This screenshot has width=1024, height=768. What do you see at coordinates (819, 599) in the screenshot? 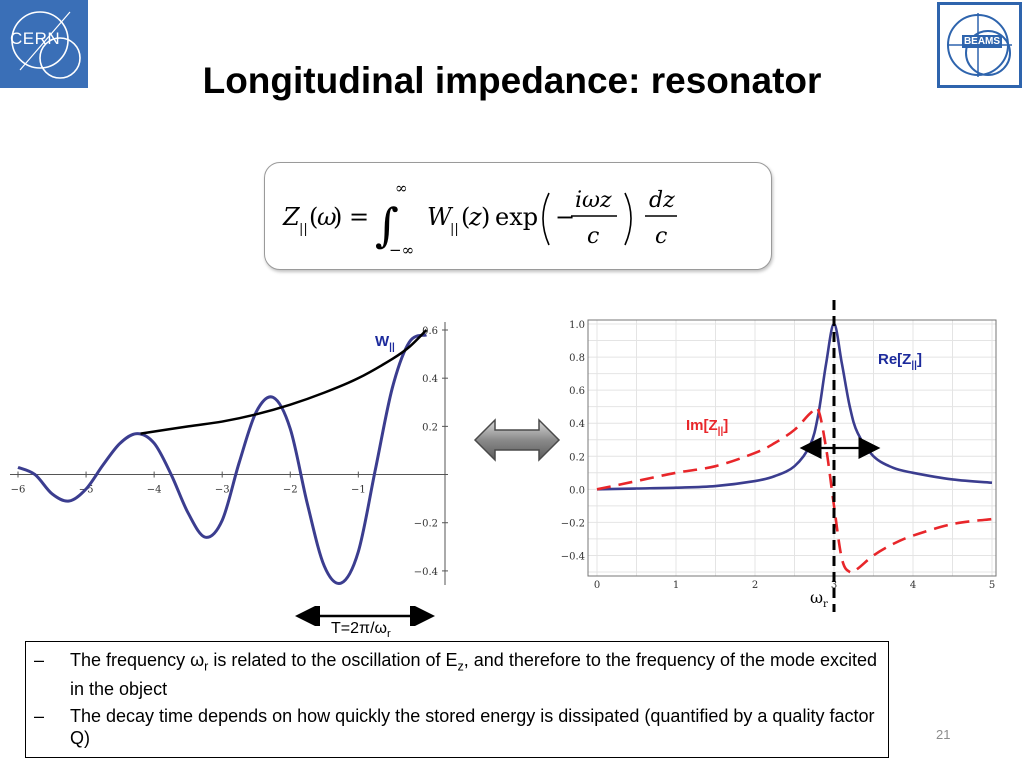
I see `omega-r-label: ωr` at bounding box center [819, 599].